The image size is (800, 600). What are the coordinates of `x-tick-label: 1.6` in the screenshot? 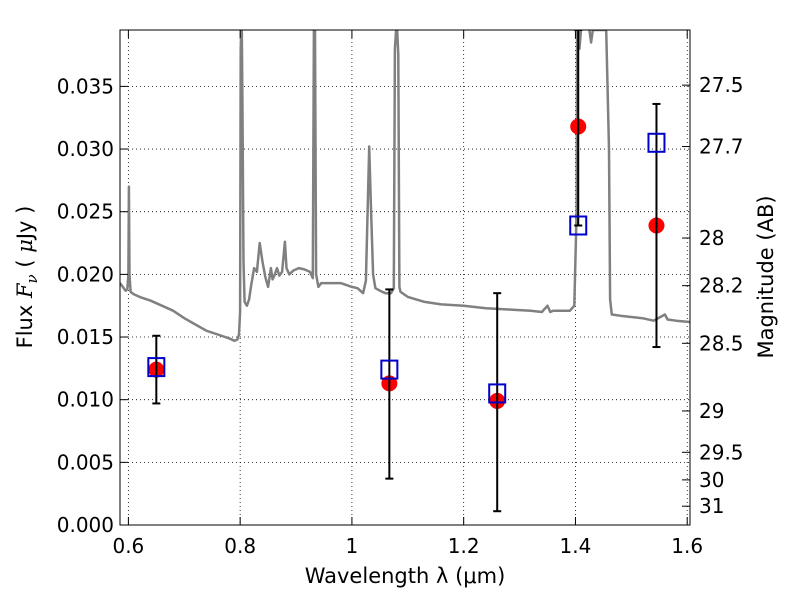 It's located at (687, 546).